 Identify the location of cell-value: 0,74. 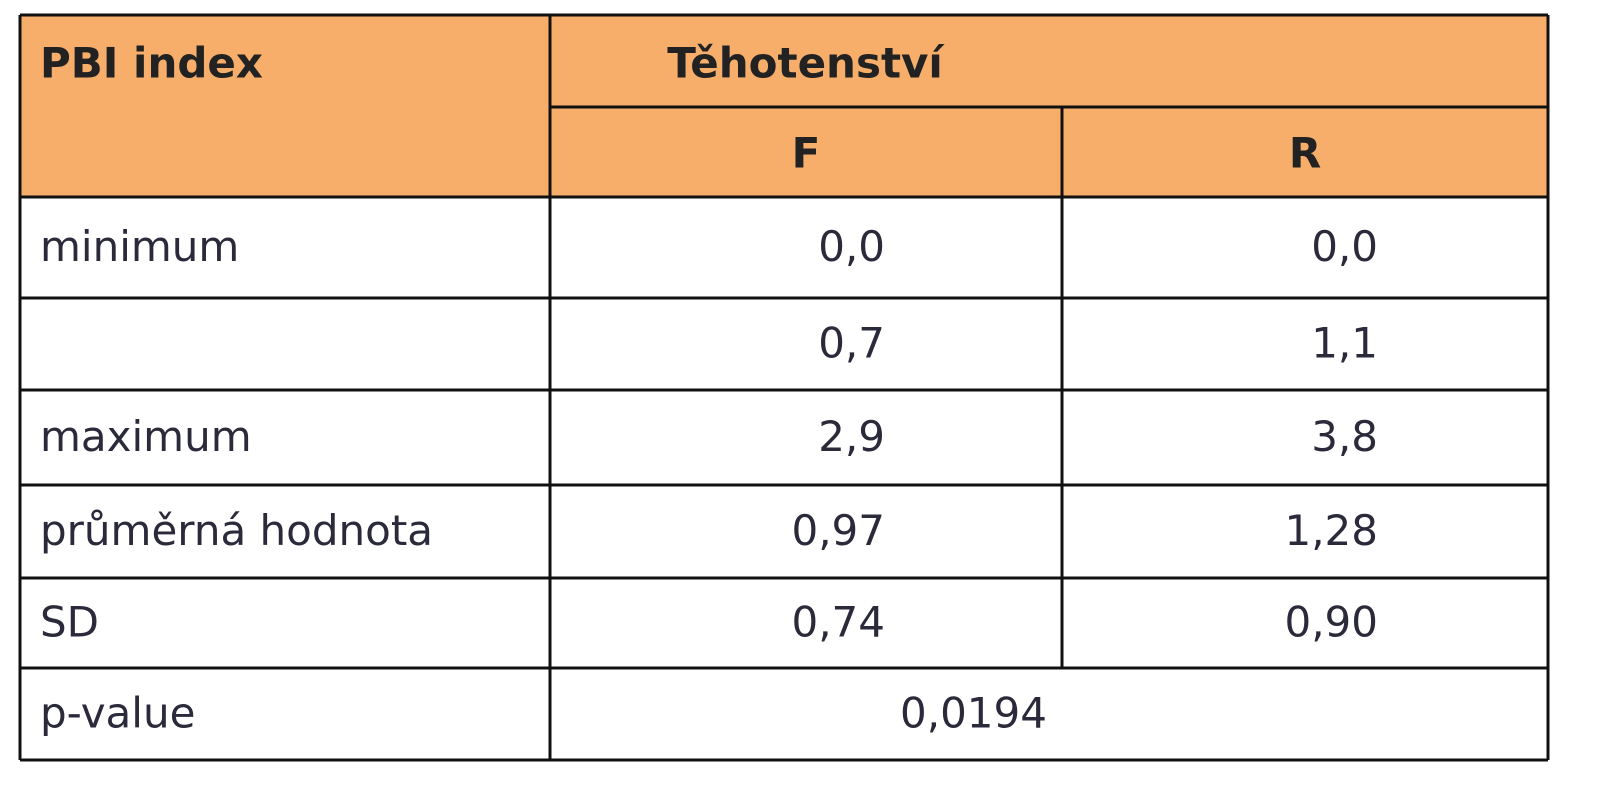
(838, 622).